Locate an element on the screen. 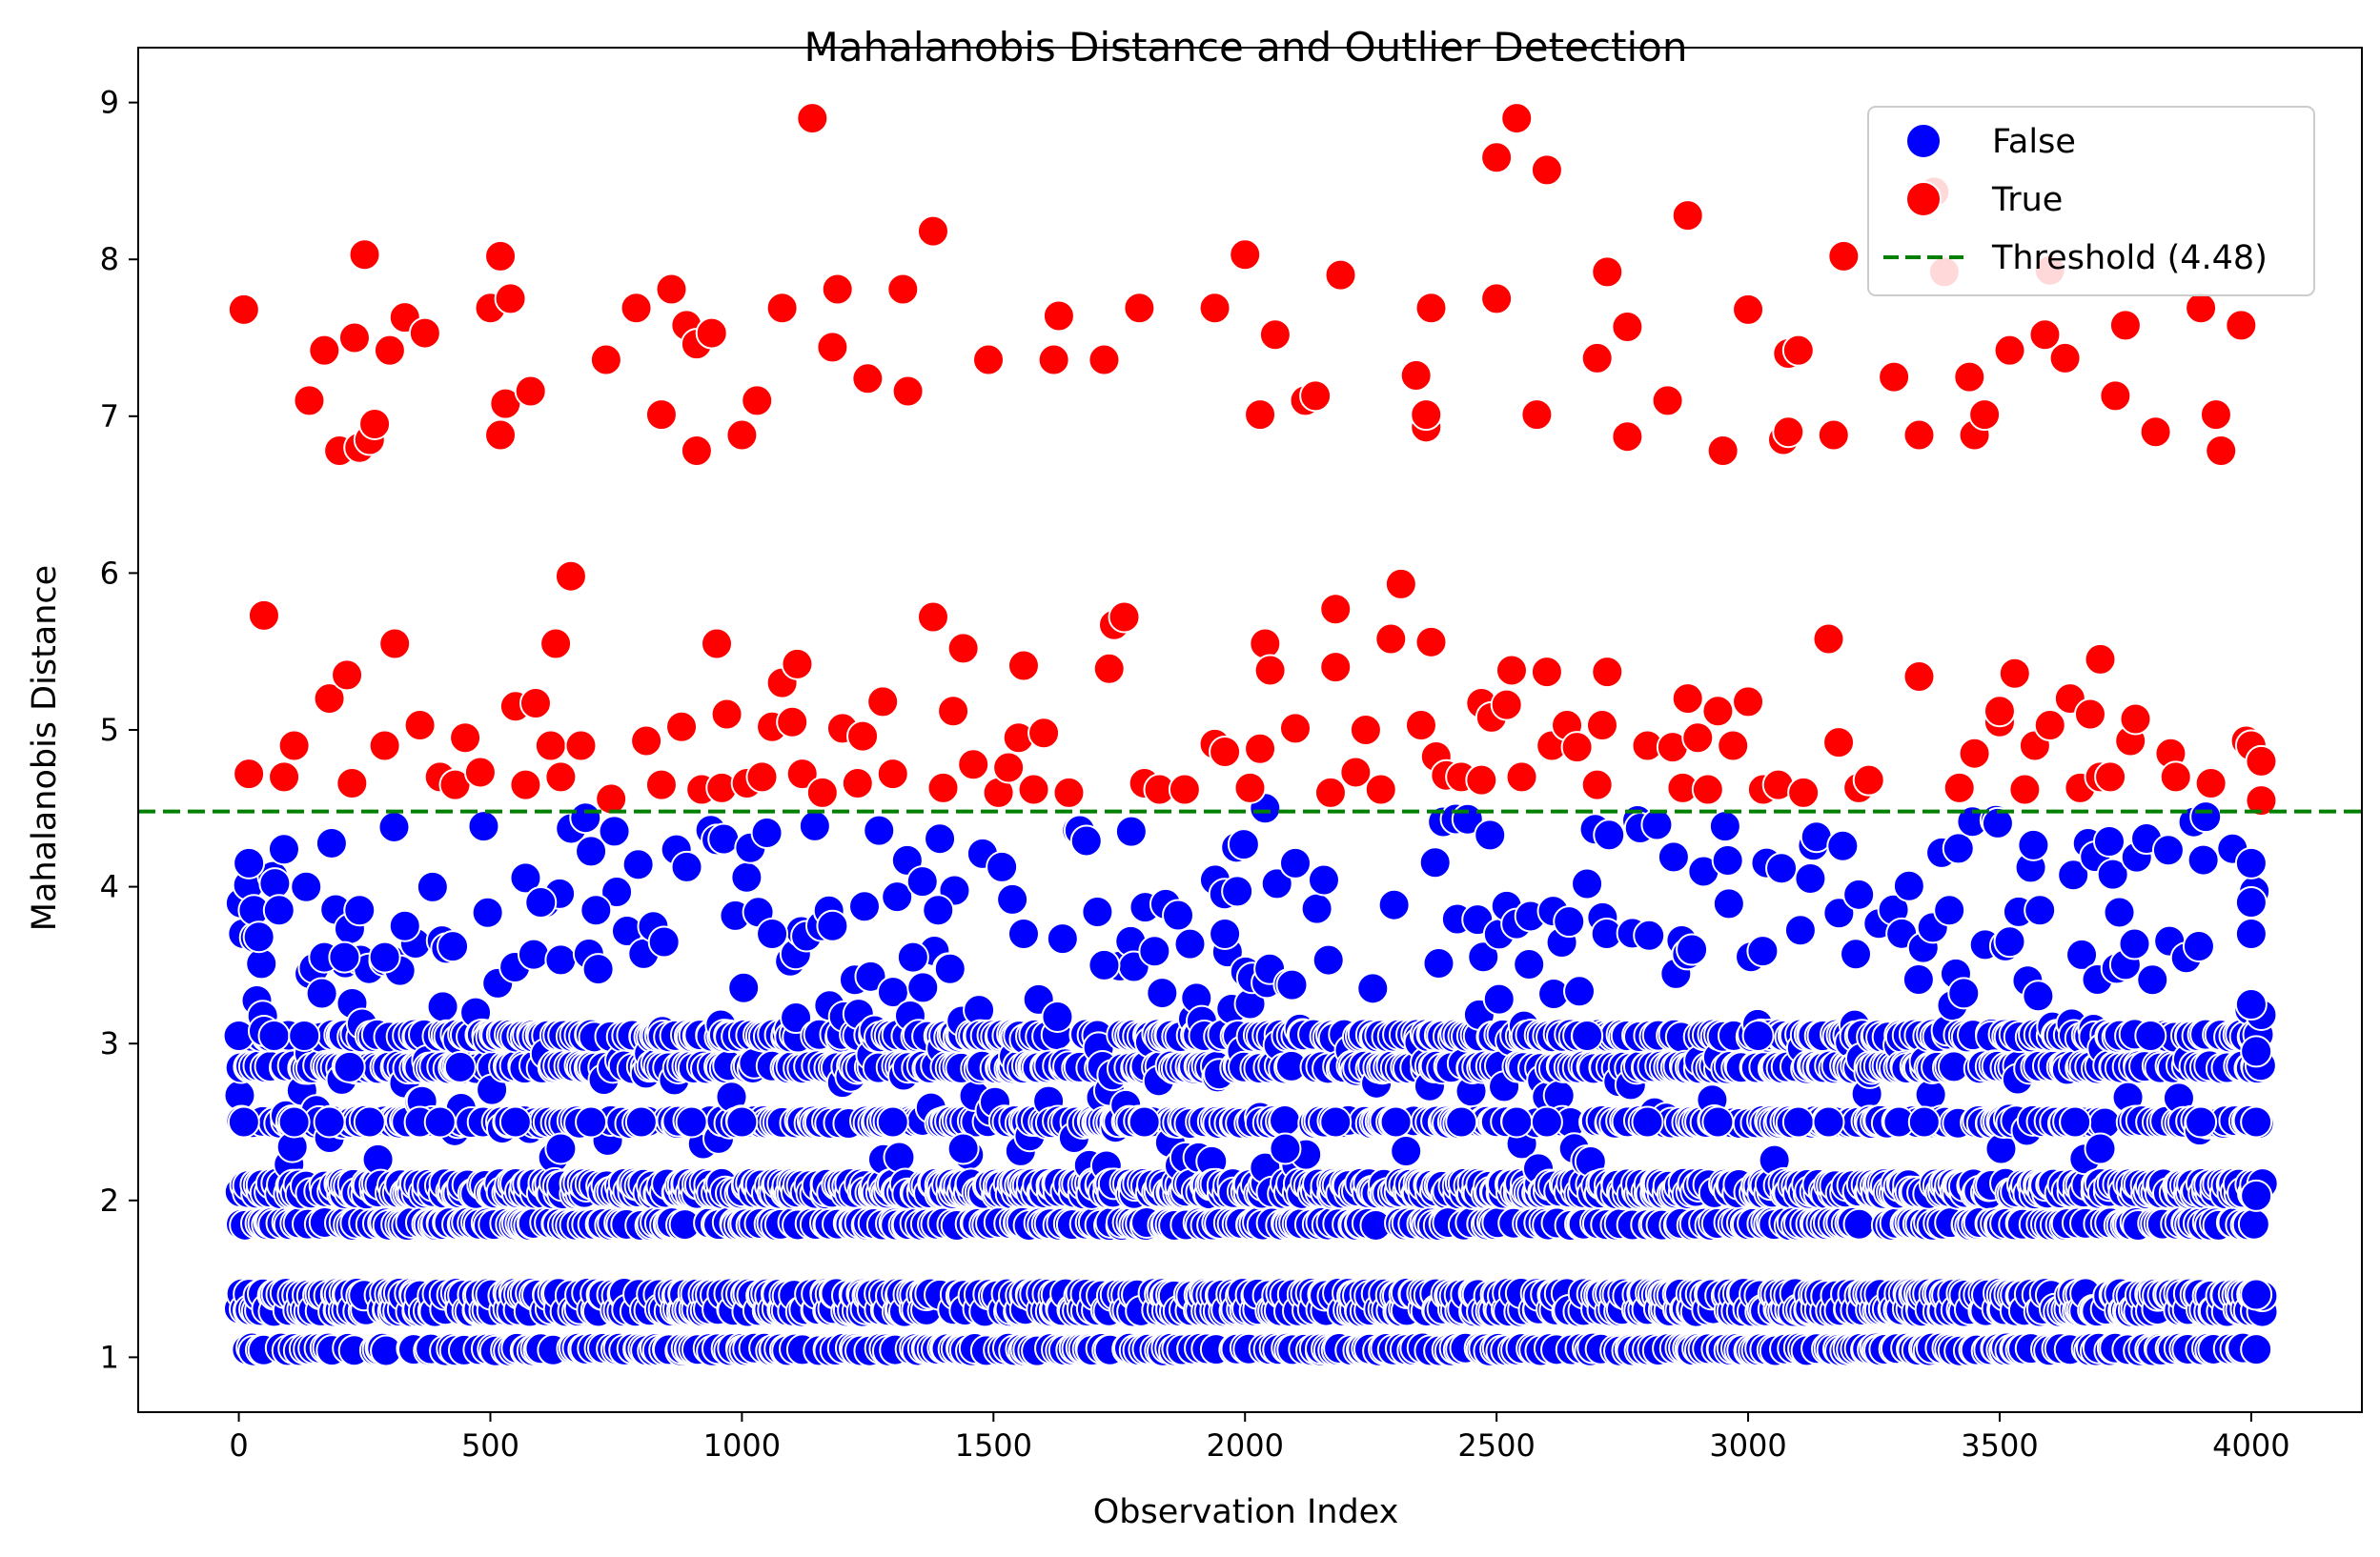 This screenshot has width=2380, height=1557. x-tick-label: 4000 is located at coordinates (2250, 1445).